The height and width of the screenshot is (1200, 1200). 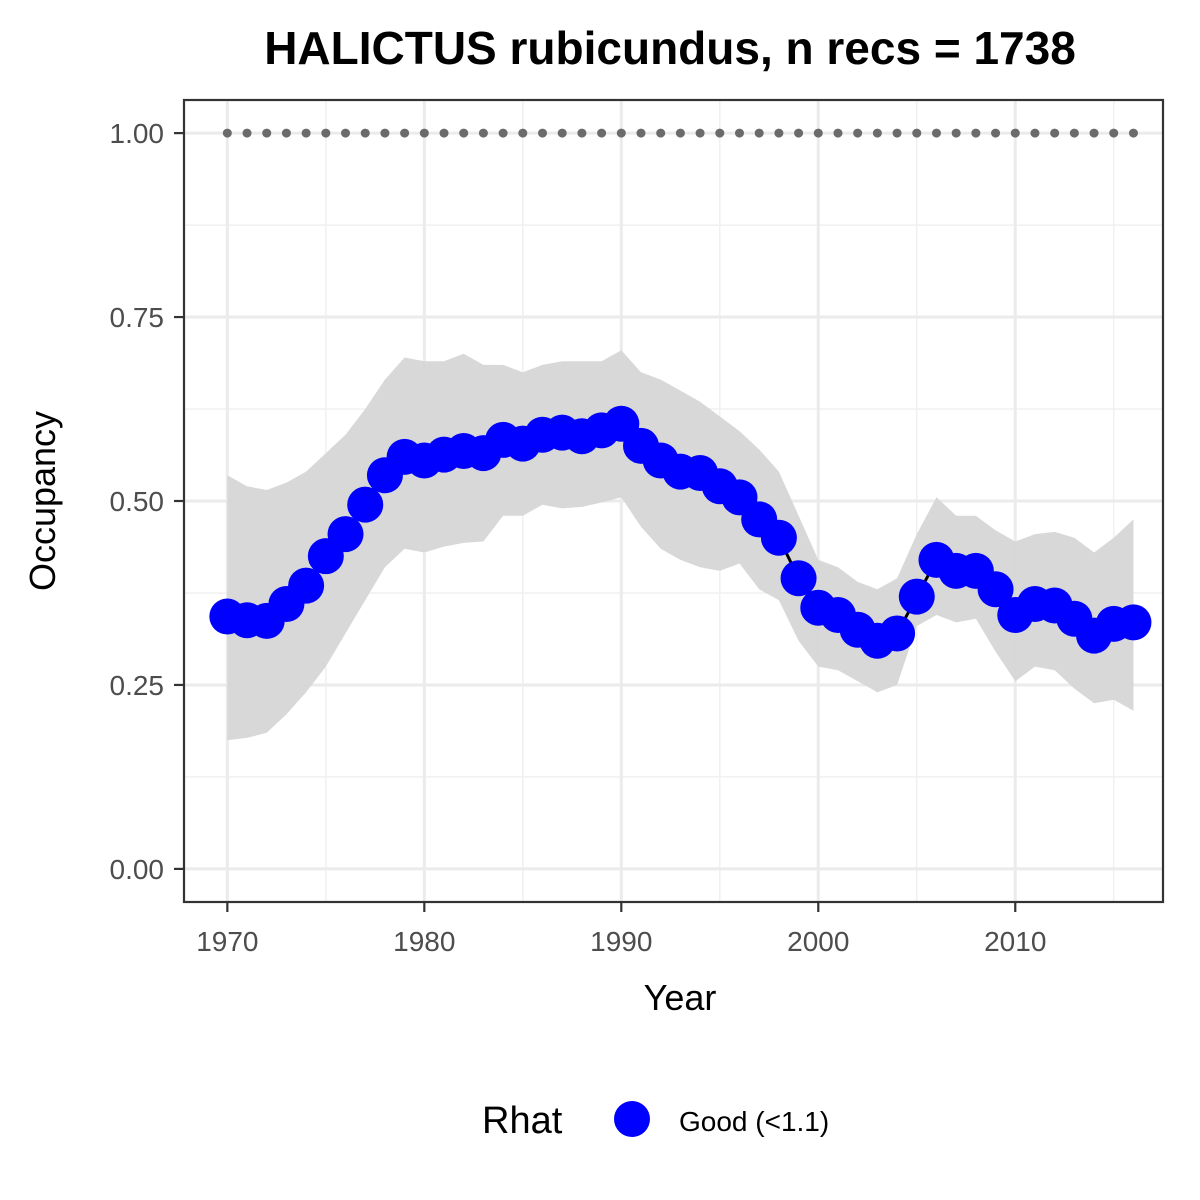 What do you see at coordinates (42, 501) in the screenshot?
I see `y-axis-title: Occupancy` at bounding box center [42, 501].